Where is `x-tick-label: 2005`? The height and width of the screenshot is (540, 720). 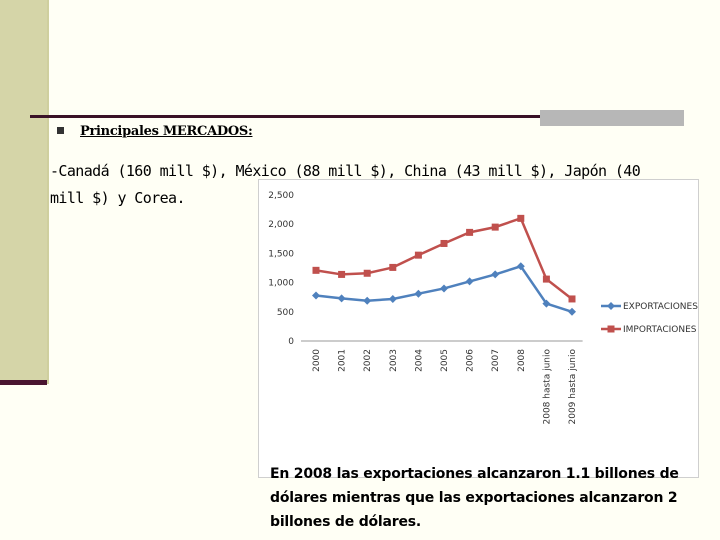
x-tick-label: 2005 is located at coordinates (445, 360).